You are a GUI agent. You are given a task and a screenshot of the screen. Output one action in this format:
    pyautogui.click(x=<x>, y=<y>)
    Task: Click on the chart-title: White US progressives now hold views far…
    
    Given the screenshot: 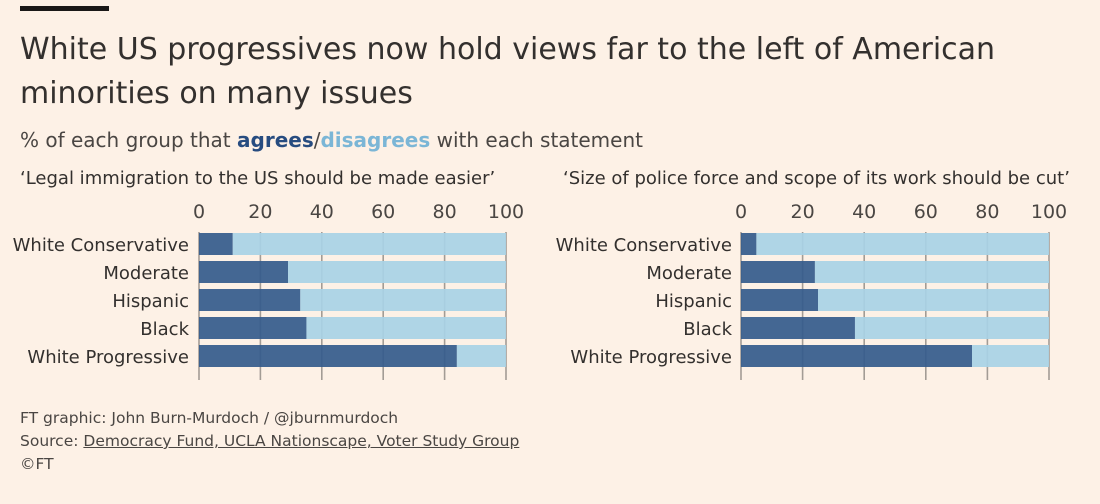 What is the action you would take?
    pyautogui.click(x=508, y=71)
    